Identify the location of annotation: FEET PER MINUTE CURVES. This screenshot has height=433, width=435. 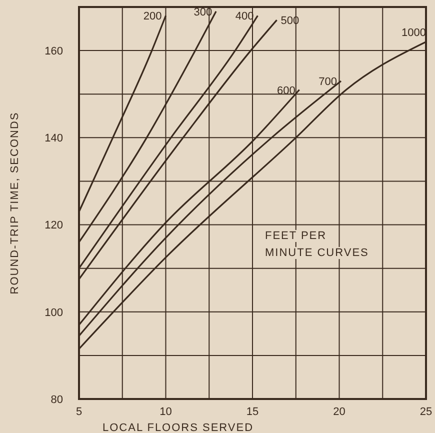
(317, 244).